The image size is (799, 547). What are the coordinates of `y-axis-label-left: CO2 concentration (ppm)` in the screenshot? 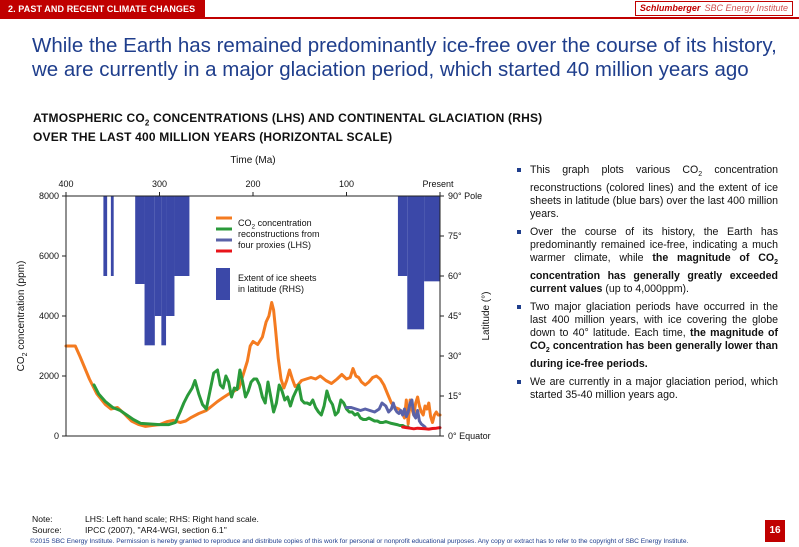 It's located at (22, 316).